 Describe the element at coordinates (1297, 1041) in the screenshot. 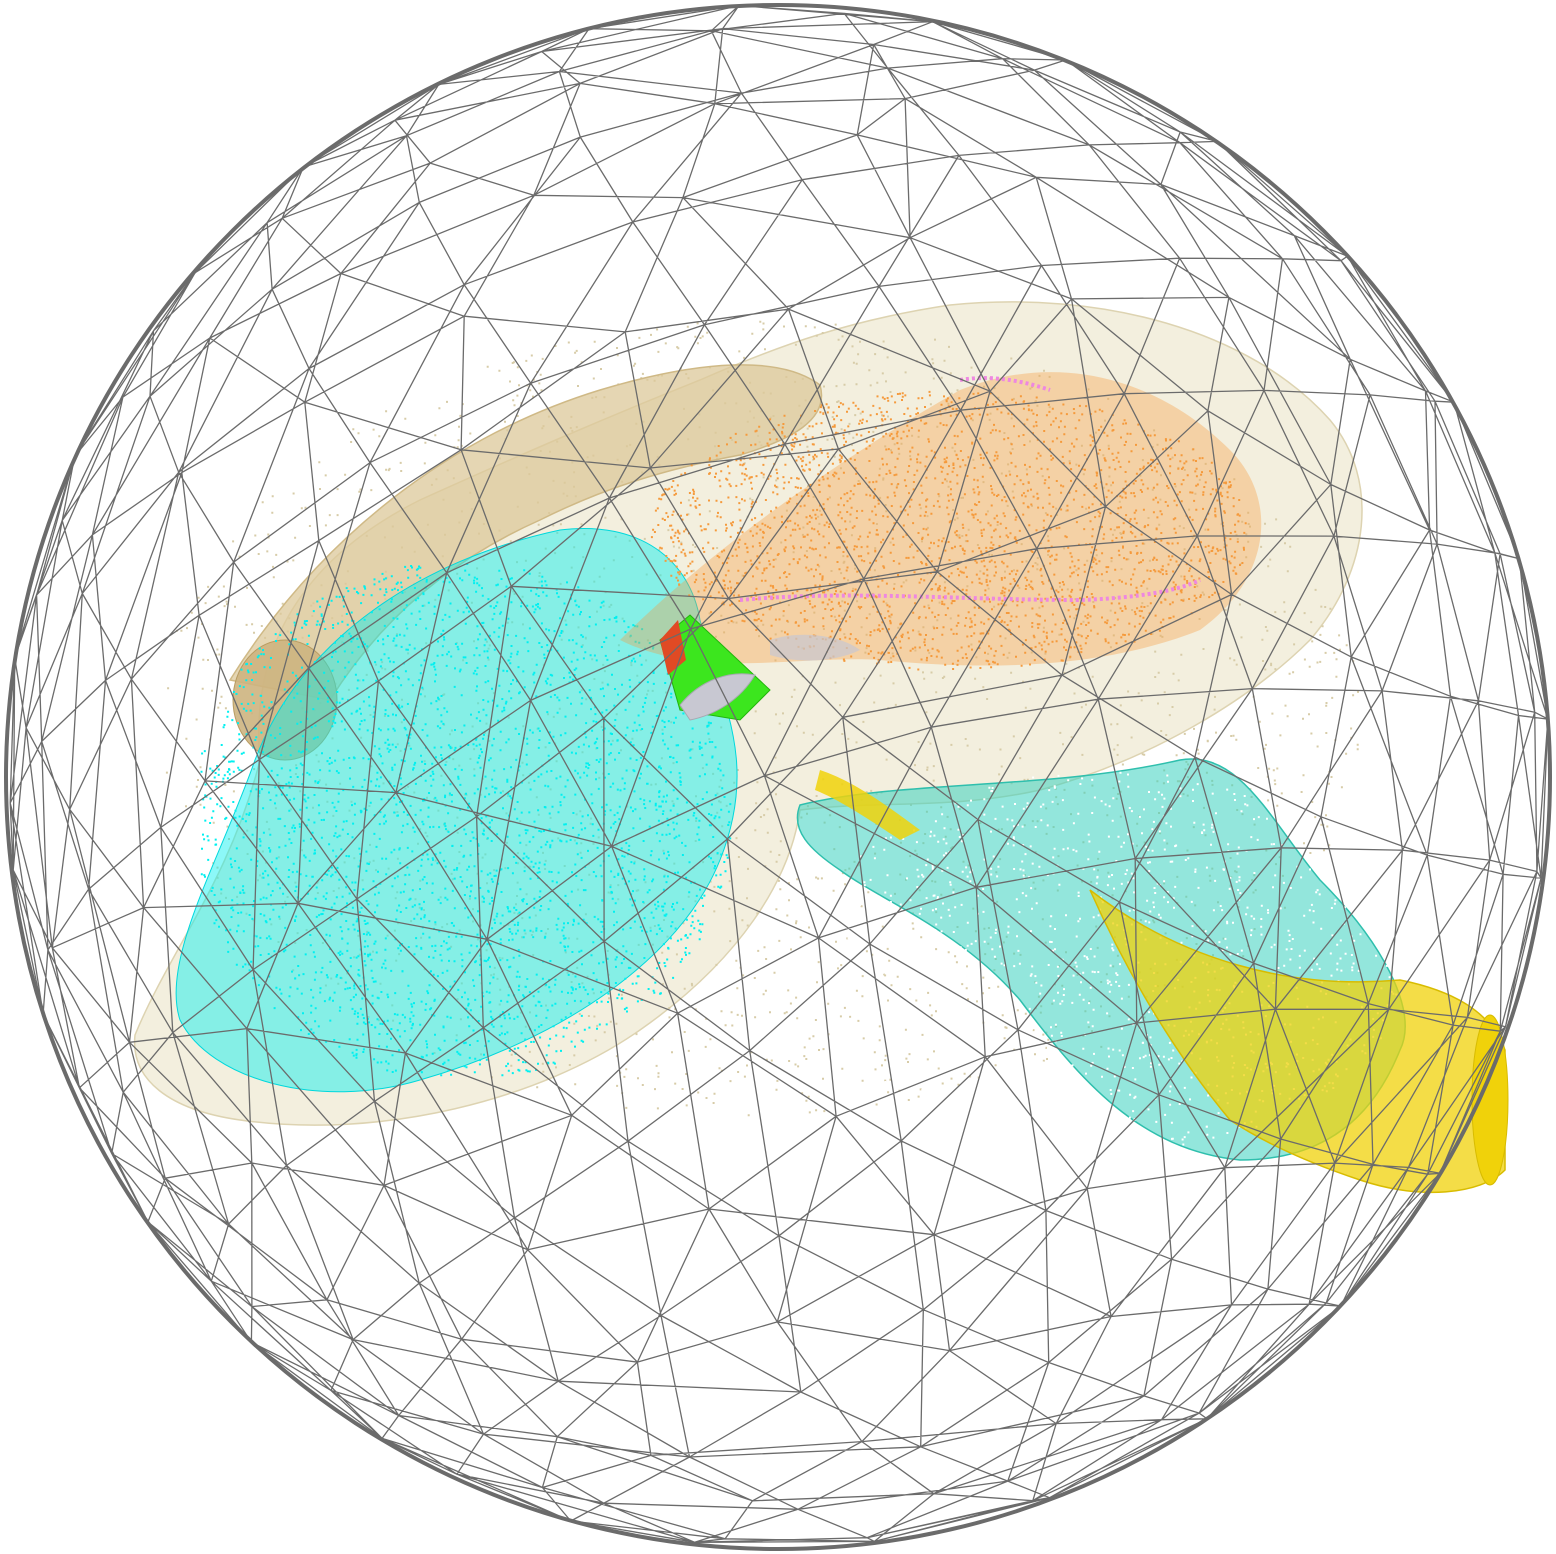

I see `brainstem-surface` at that location.